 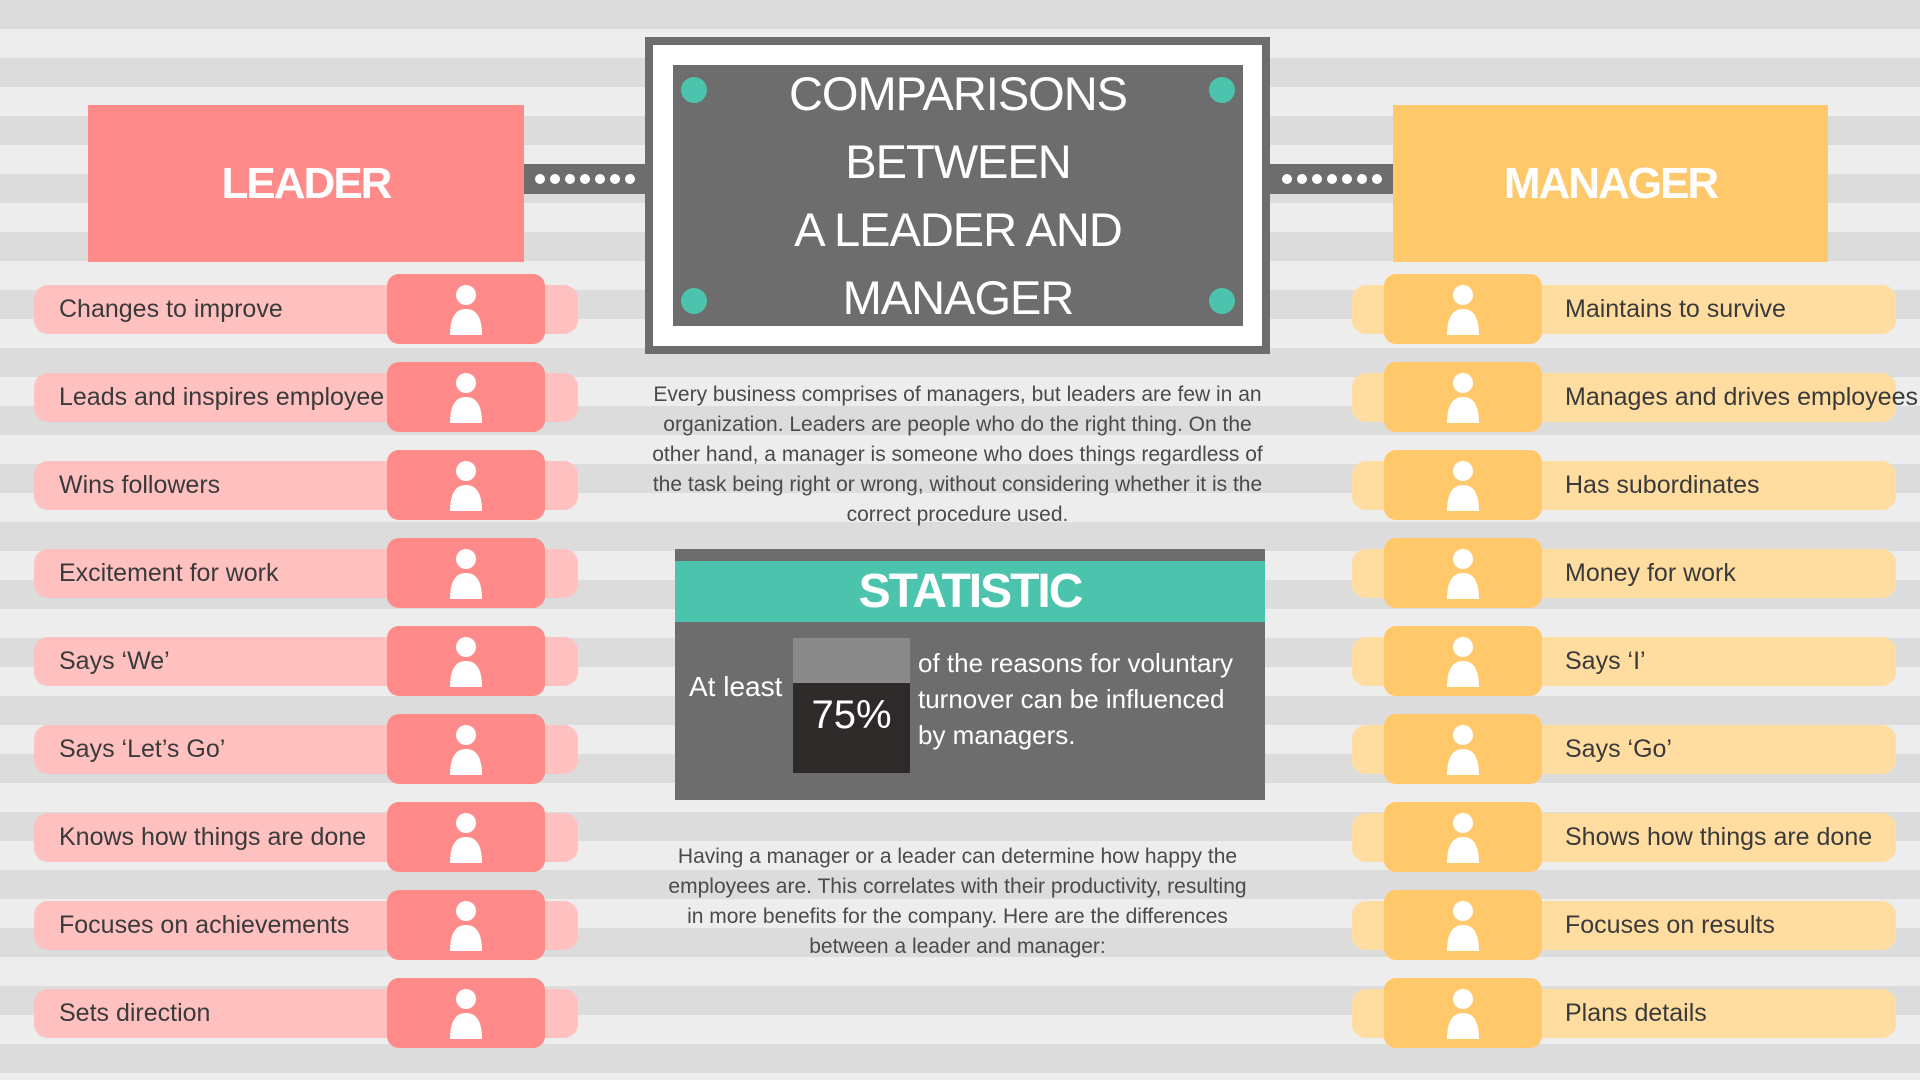 I want to click on figure-box: 75%, so click(x=851, y=705).